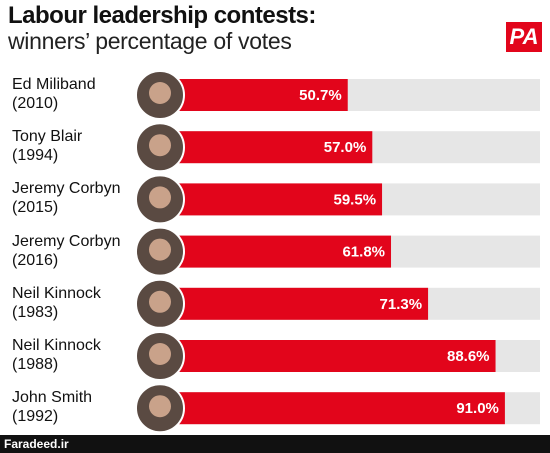  What do you see at coordinates (345, 147) in the screenshot?
I see `value-label: 57.0%` at bounding box center [345, 147].